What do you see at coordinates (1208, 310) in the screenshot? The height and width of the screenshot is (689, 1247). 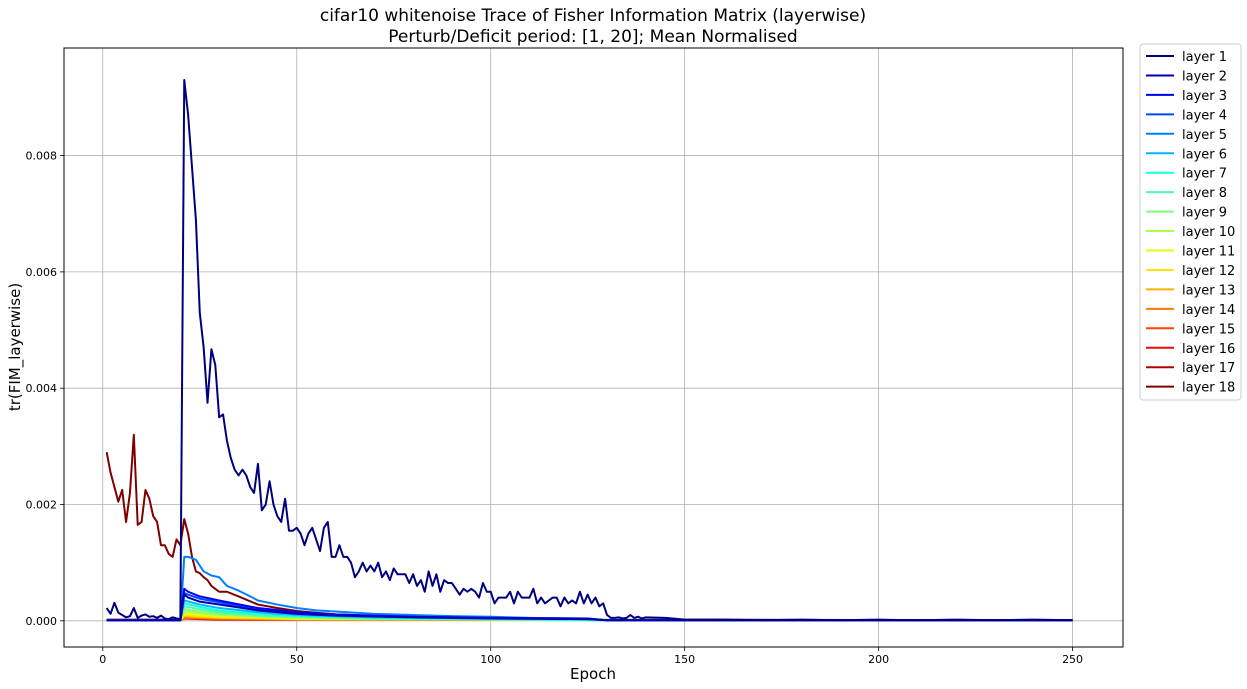 I see `legend-label-layer-14: layer 14` at bounding box center [1208, 310].